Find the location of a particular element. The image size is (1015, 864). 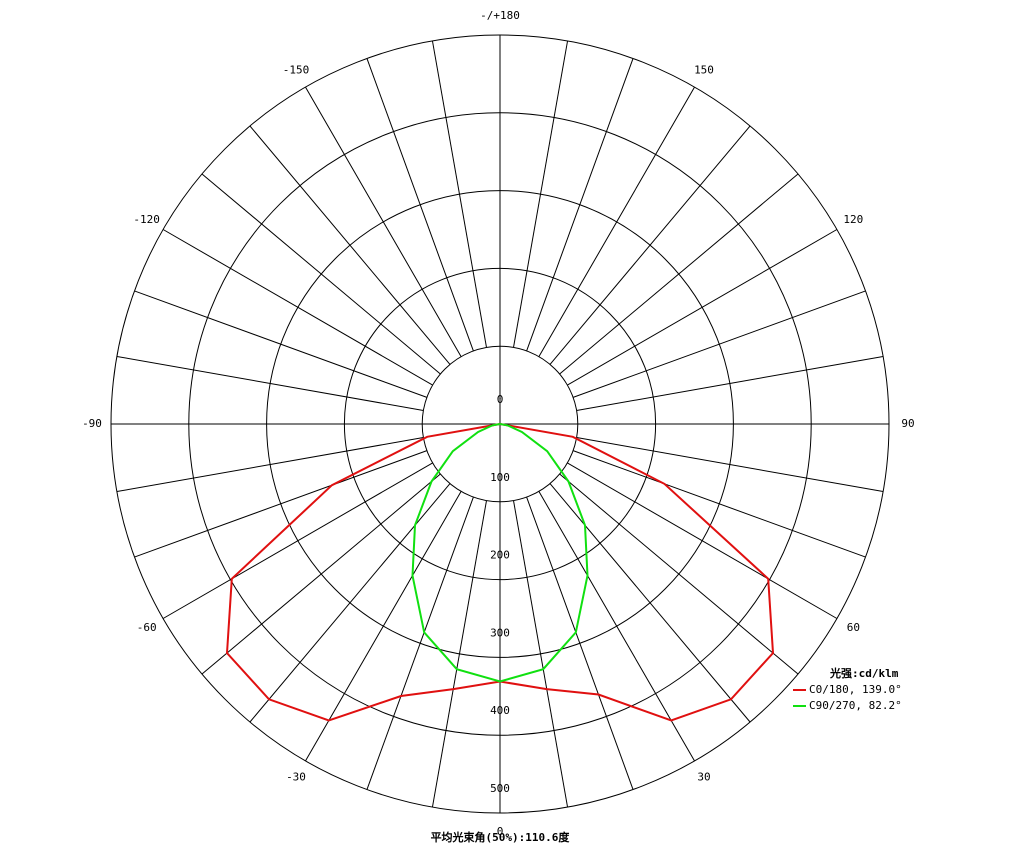

r-tick-label: 300 is located at coordinates (500, 632).